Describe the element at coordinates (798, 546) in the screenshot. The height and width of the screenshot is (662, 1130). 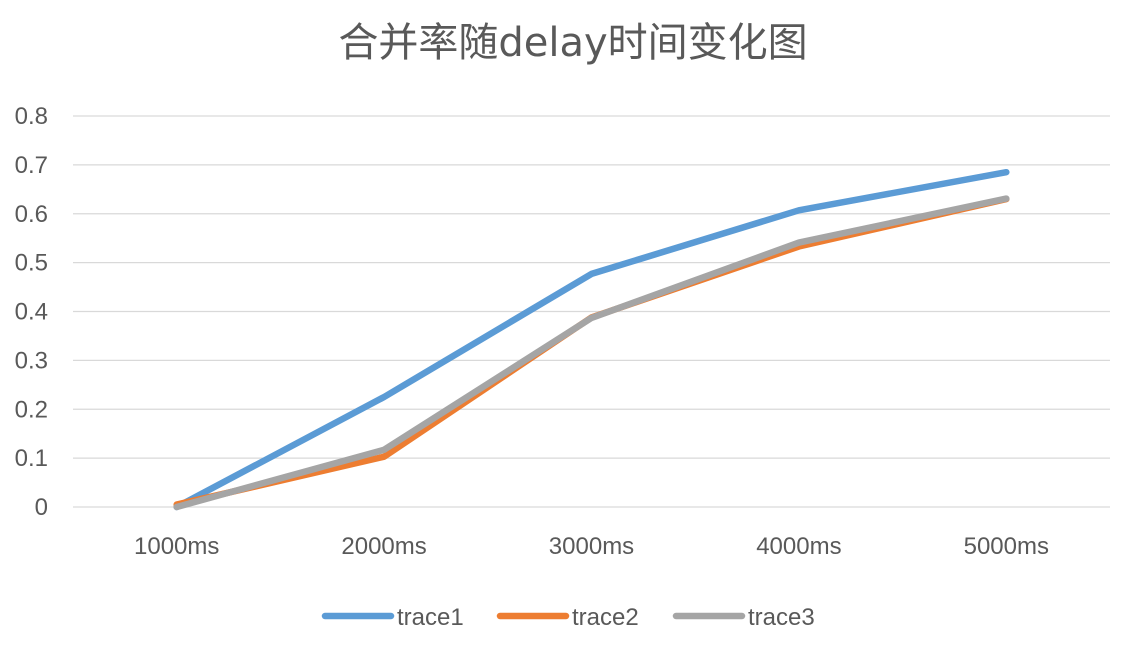
I see `x-tick-label: 4000ms` at that location.